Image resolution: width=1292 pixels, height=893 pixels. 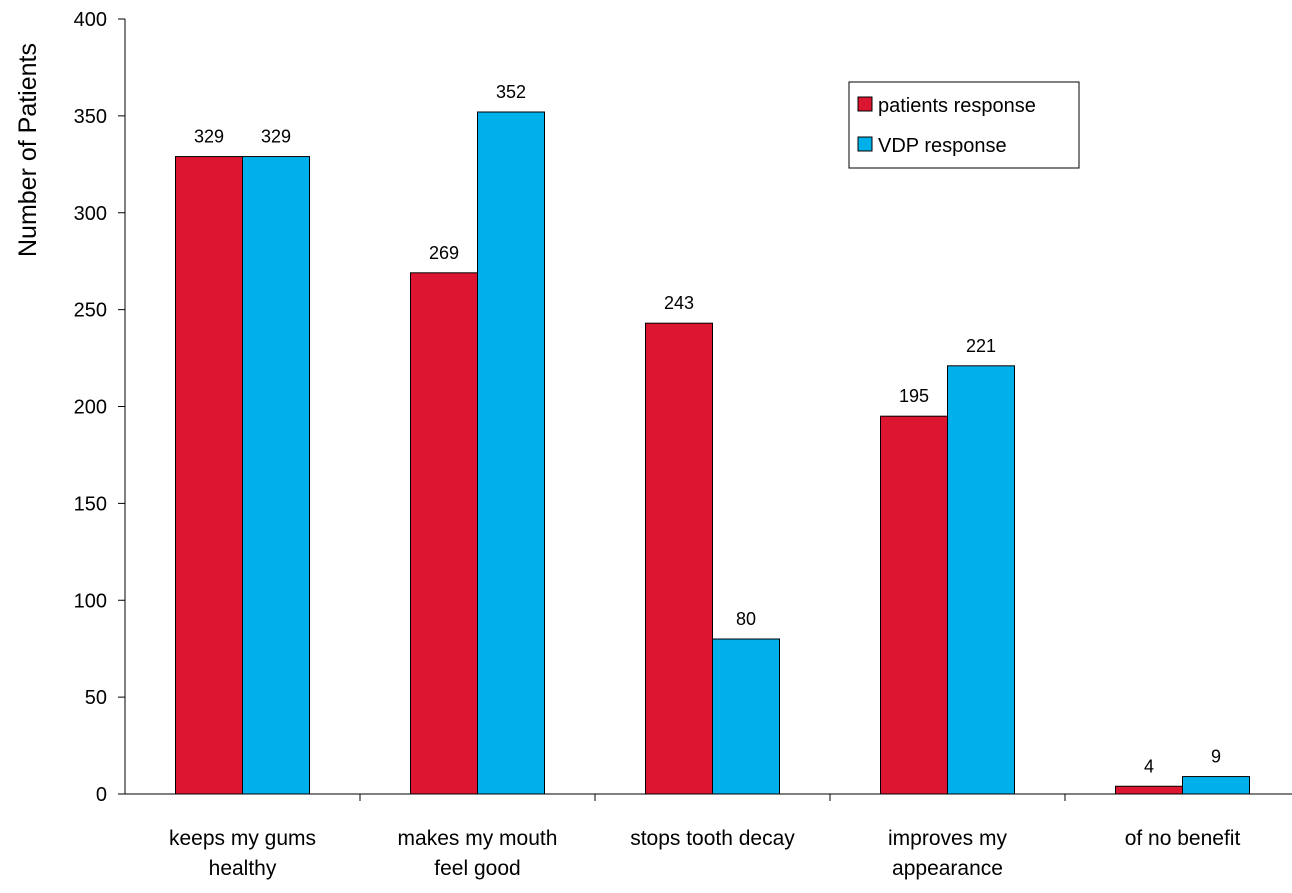 I want to click on y-tick-label: 350, so click(x=90, y=117).